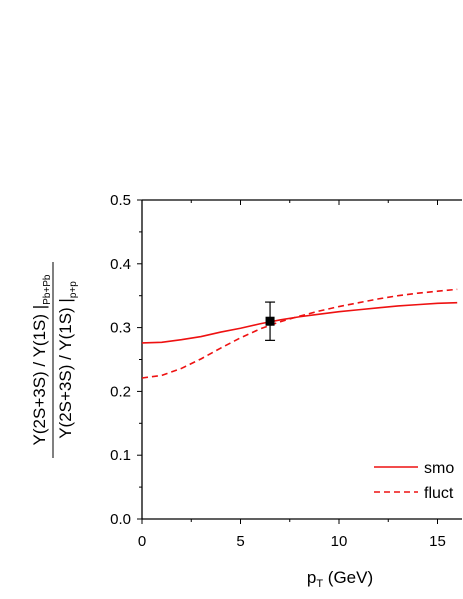 This screenshot has width=463, height=599. Describe the element at coordinates (120, 200) in the screenshot. I see `y-tick-label: 0.5` at that location.